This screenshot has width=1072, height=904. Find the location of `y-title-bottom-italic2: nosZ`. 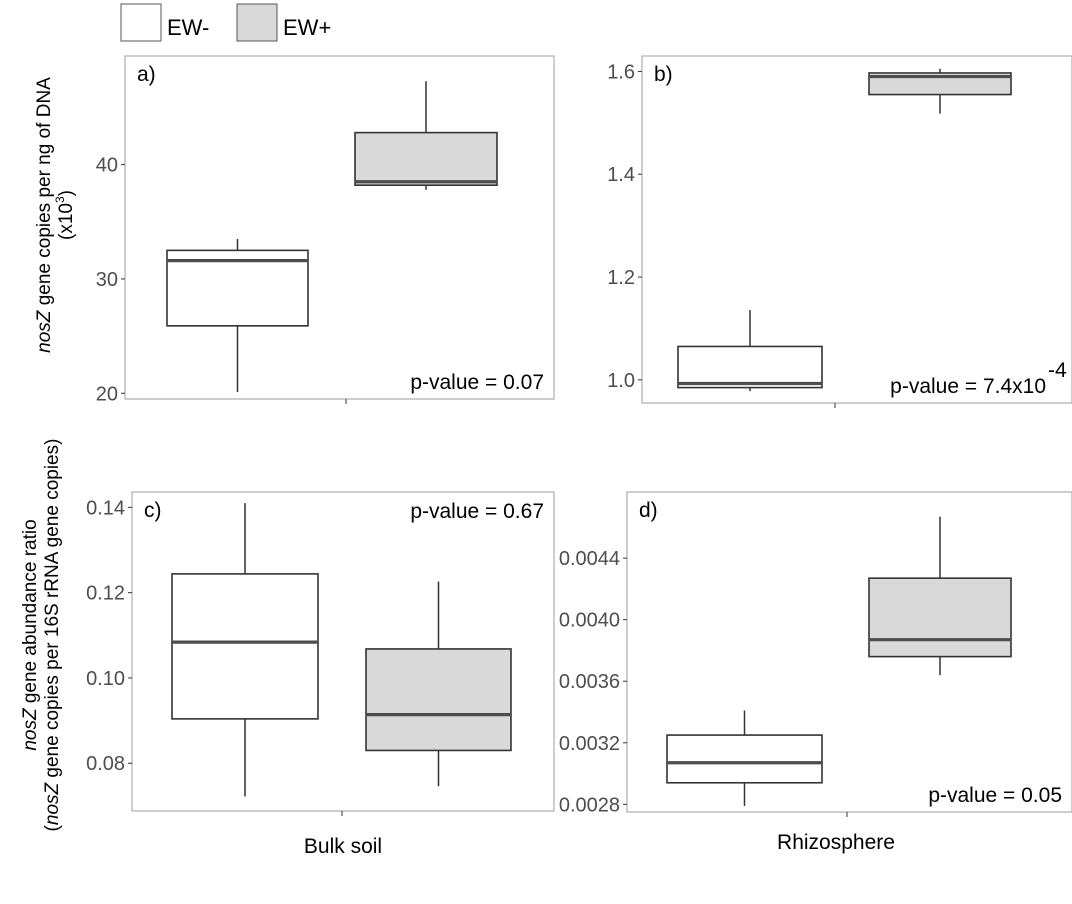

y-title-bottom-italic2: nosZ is located at coordinates (52, 803).